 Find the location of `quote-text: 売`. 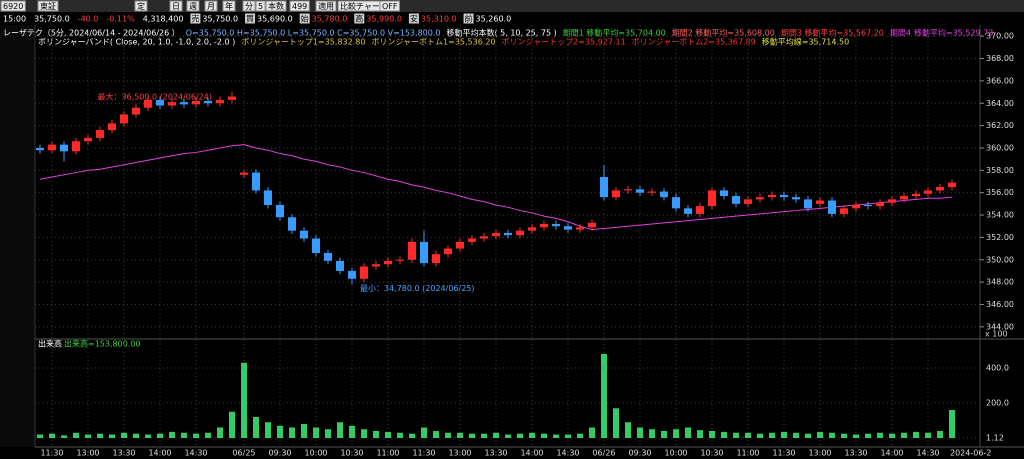

quote-text: 売 is located at coordinates (195, 19).